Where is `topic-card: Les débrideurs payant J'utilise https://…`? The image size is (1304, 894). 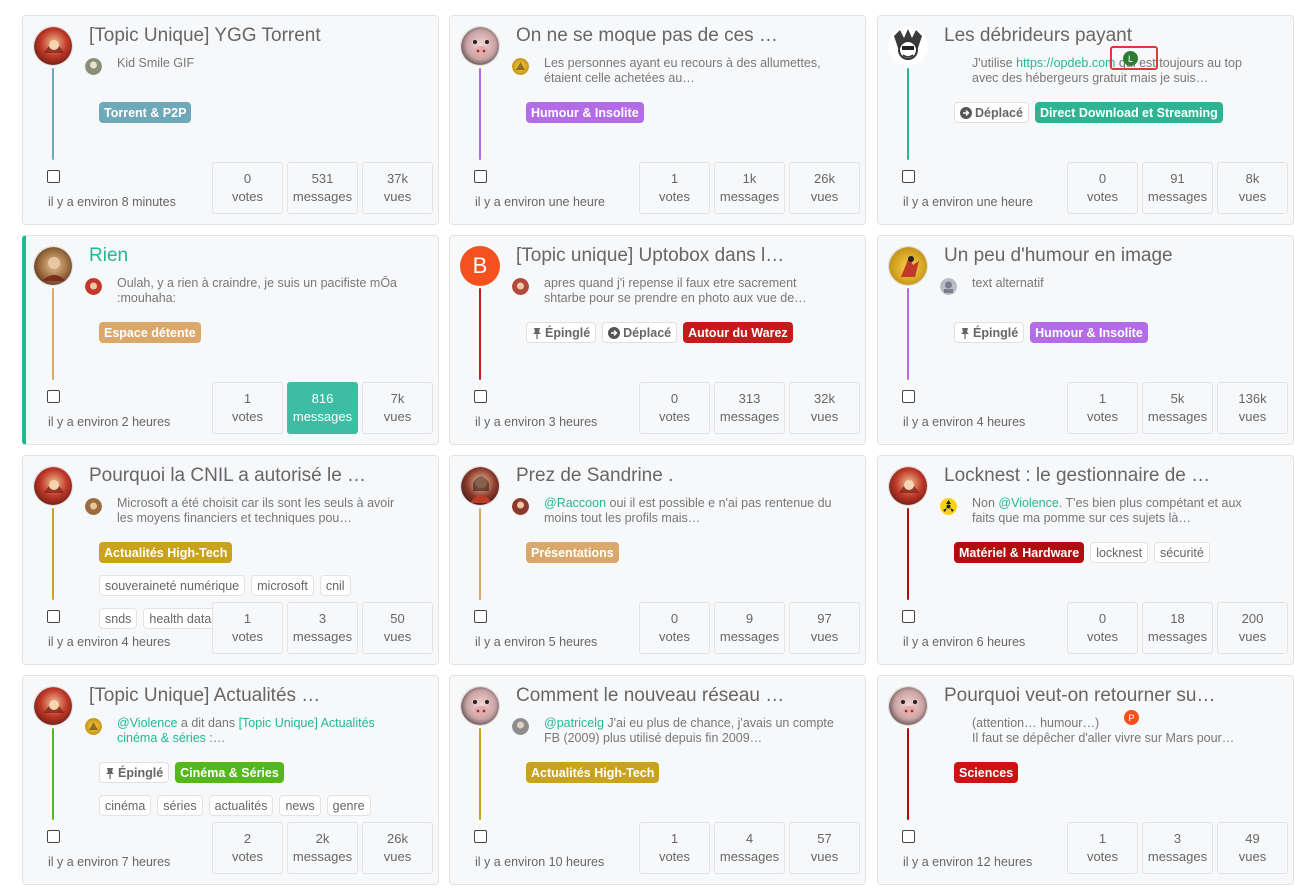 topic-card: Les débrideurs payant J'utilise https://… is located at coordinates (1085, 120).